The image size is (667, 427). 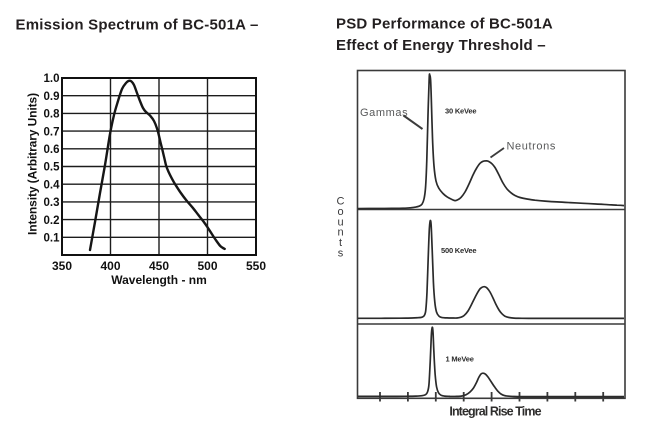 I want to click on svg-text: 500, so click(x=207, y=266).